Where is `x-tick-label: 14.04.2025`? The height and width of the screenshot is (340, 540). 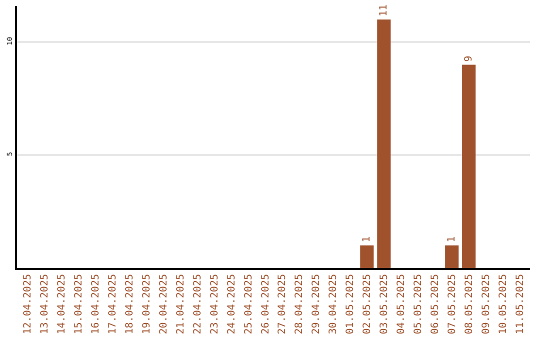
x-tick-label: 14.04.2025 is located at coordinates (62, 304).